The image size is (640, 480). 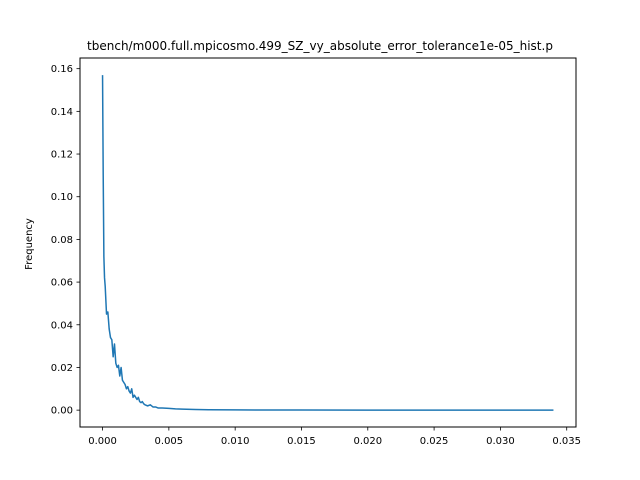 I want to click on x-tick-label: 0.010, so click(x=235, y=441).